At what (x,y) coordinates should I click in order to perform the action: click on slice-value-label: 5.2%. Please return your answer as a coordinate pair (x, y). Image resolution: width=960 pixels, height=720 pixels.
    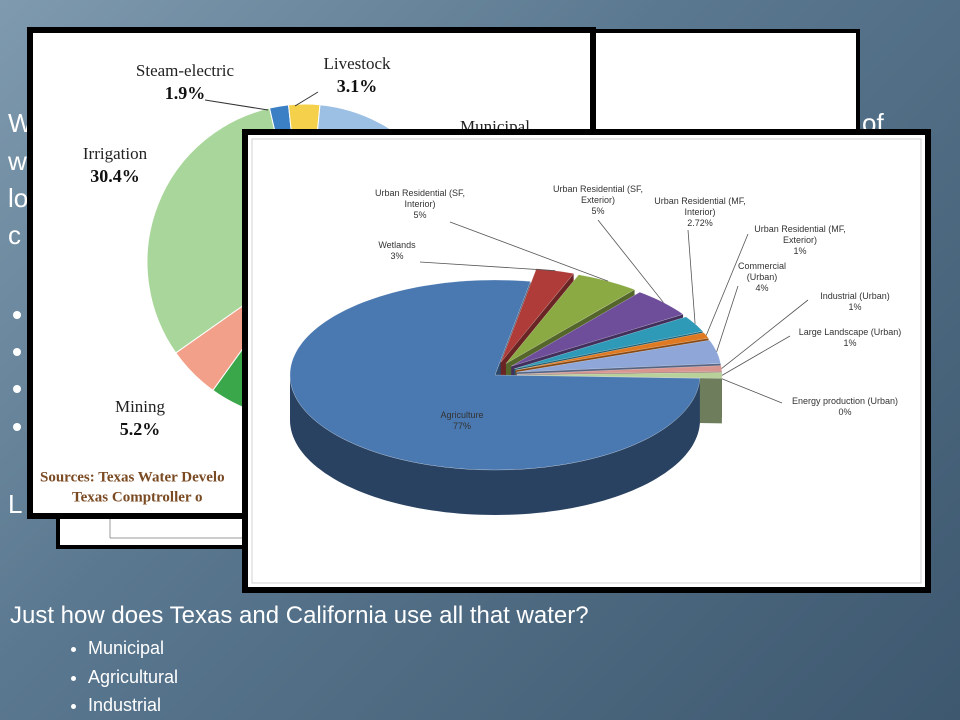
    Looking at the image, I should click on (140, 429).